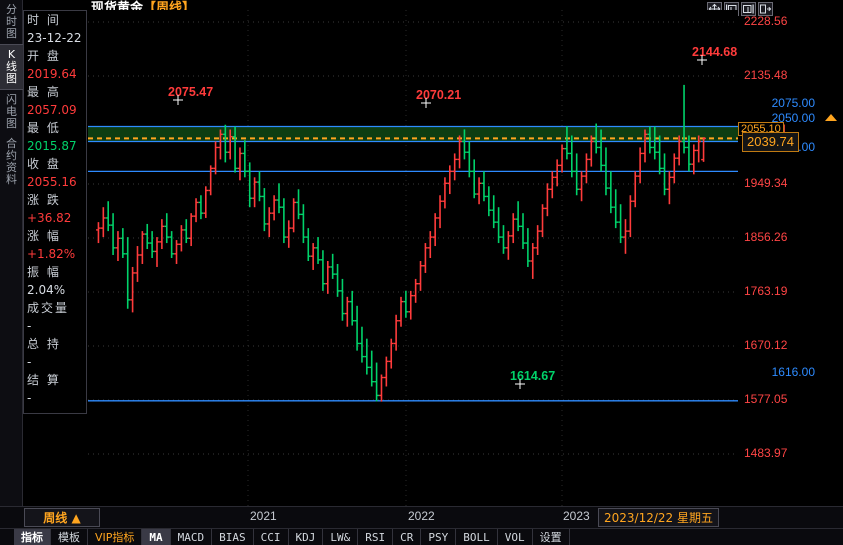 Image resolution: width=843 pixels, height=545 pixels. What do you see at coordinates (11, 54) in the screenshot?
I see `sidebar-tab-label: K` at bounding box center [11, 54].